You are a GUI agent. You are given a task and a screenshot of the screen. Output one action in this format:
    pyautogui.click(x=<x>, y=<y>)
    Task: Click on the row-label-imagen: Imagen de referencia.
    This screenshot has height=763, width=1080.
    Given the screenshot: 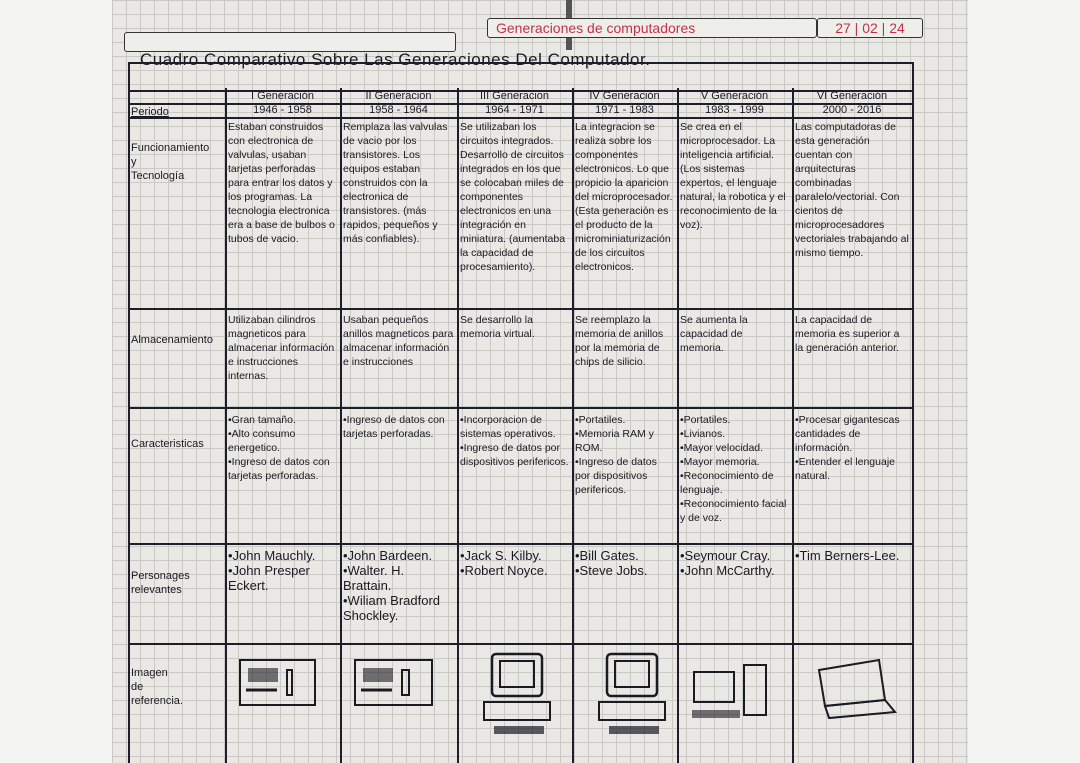 What is the action you would take?
    pyautogui.click(x=157, y=687)
    